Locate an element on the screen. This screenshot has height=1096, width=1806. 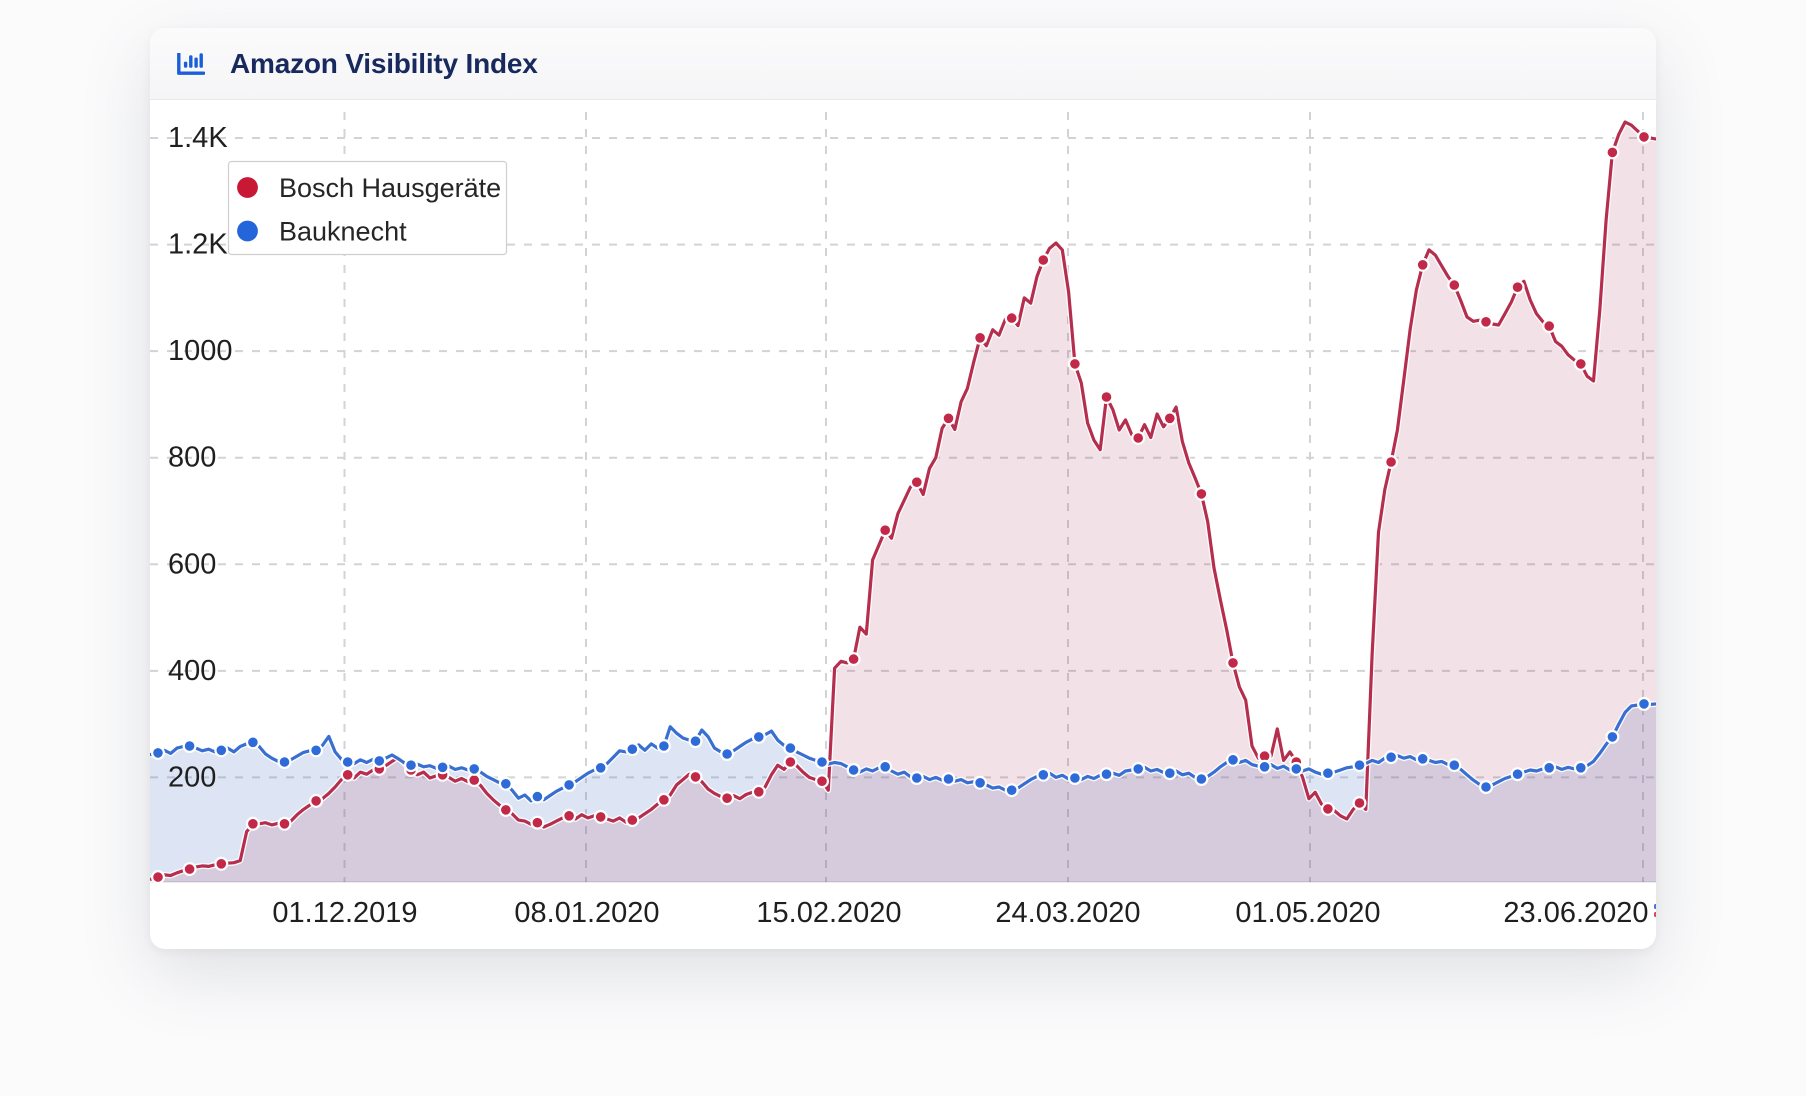
svg-text: 01.12.2019 is located at coordinates (344, 913).